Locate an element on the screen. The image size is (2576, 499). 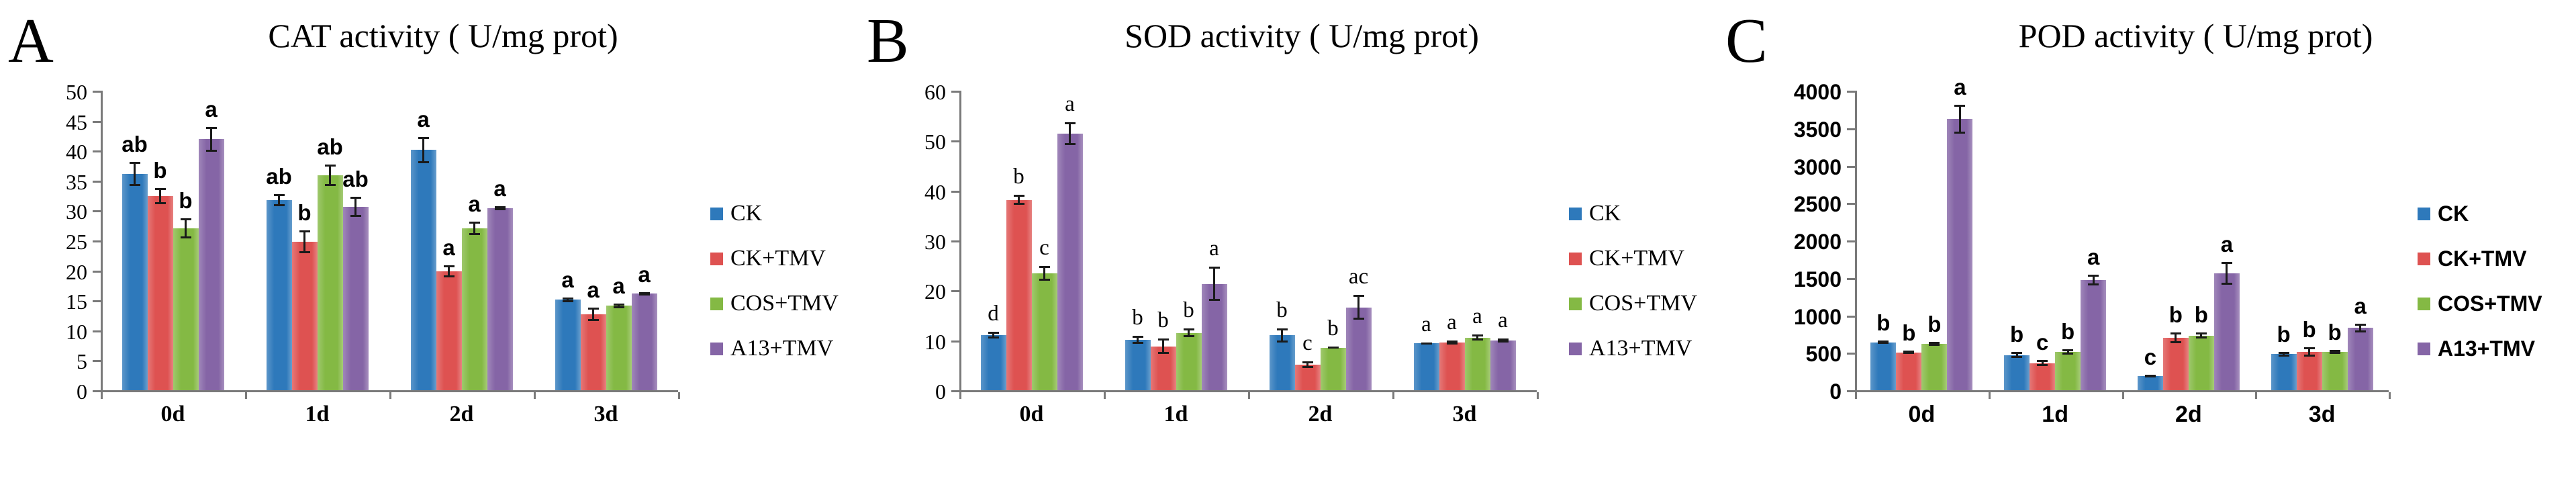
bar-cos-tmv-0d is located at coordinates (1935, 366).